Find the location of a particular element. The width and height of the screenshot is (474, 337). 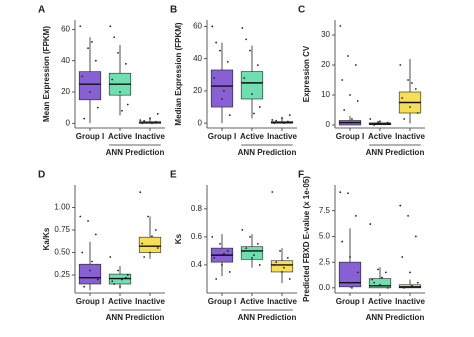

y-axis-label: Ka/Ks is located at coordinates (46, 238).